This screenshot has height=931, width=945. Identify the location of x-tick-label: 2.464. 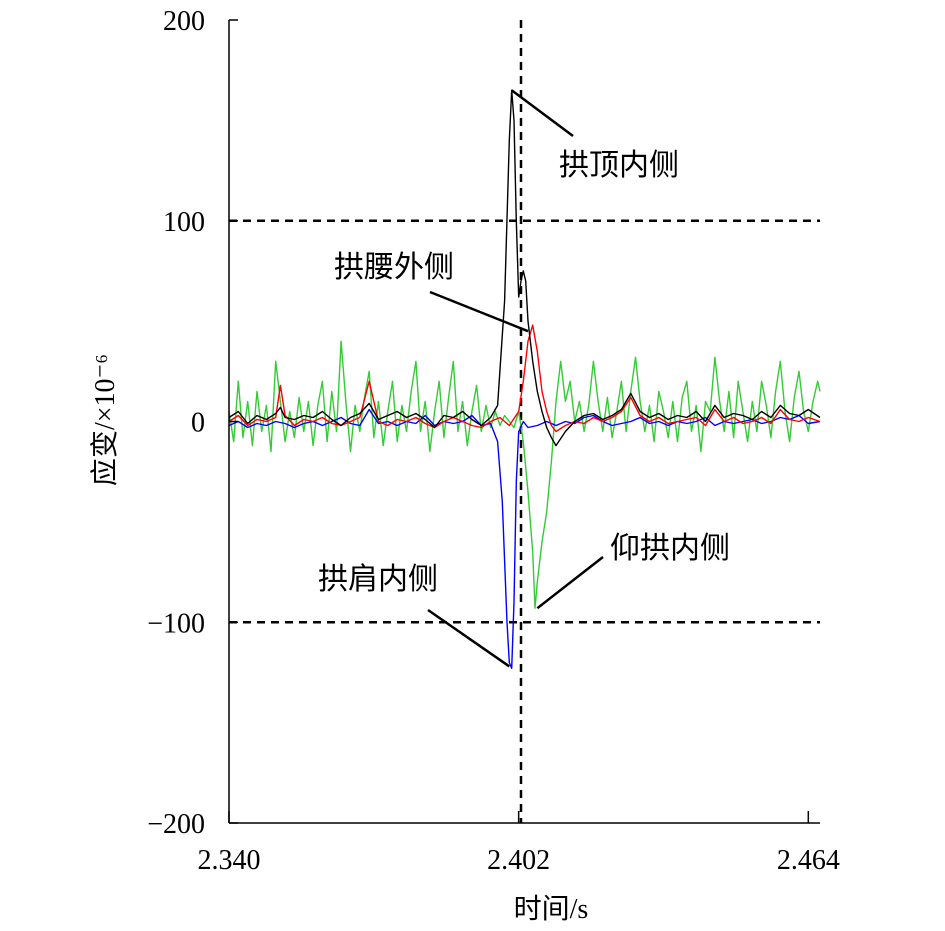
(808, 860).